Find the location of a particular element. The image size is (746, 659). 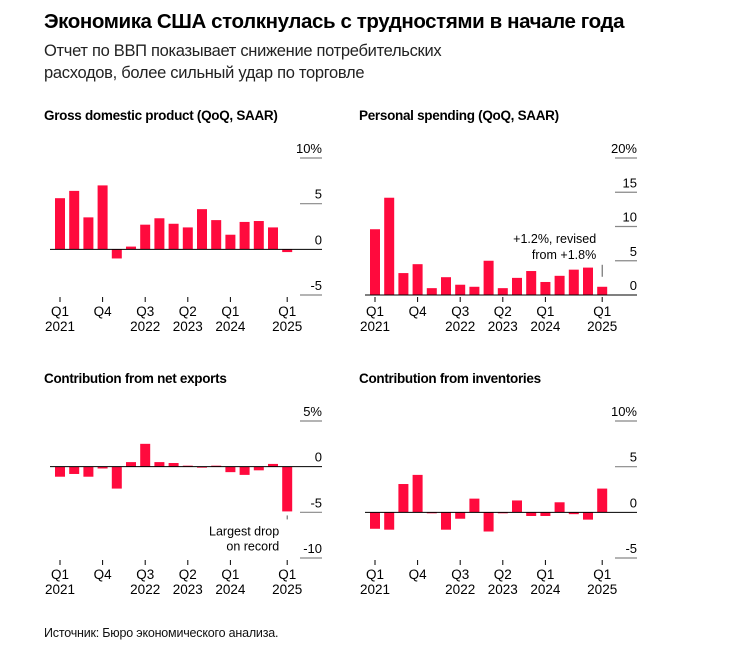

annotation-text: Largest drop is located at coordinates (244, 531).